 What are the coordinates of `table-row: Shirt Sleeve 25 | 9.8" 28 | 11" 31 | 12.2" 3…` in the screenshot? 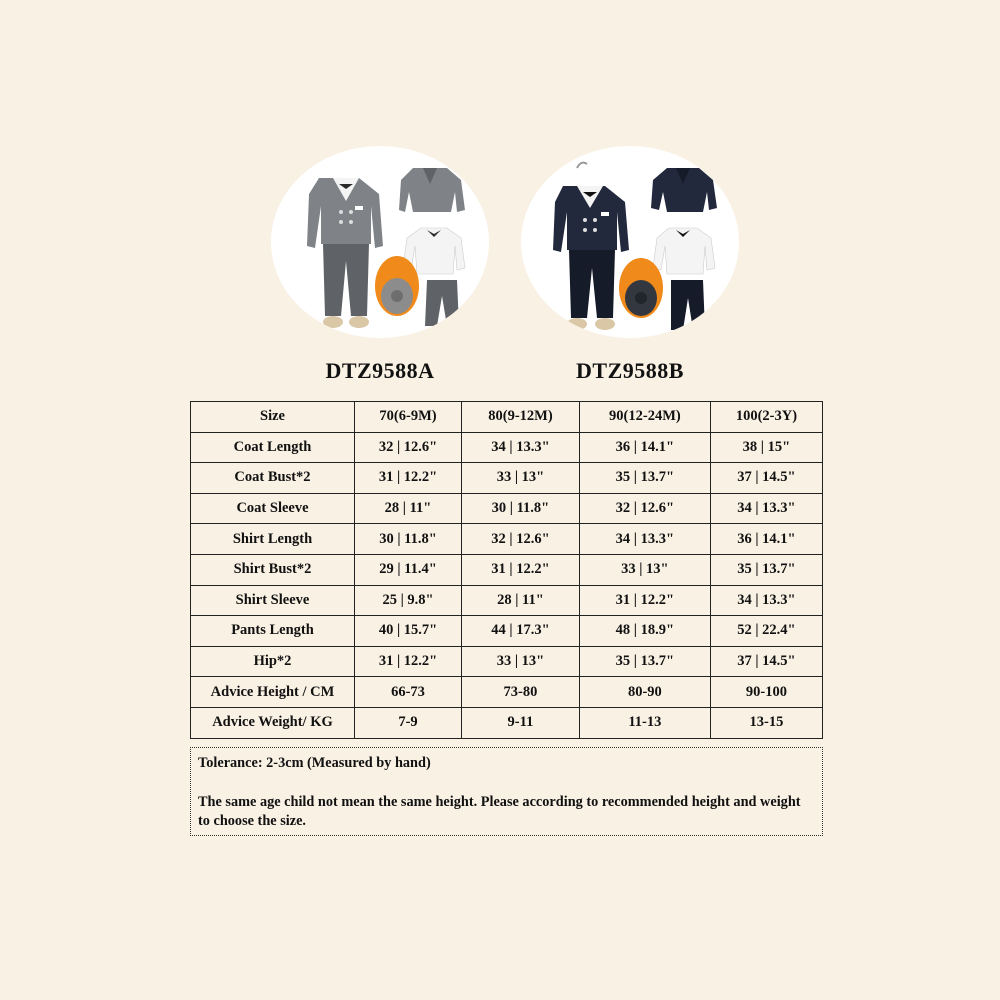 It's located at (507, 600).